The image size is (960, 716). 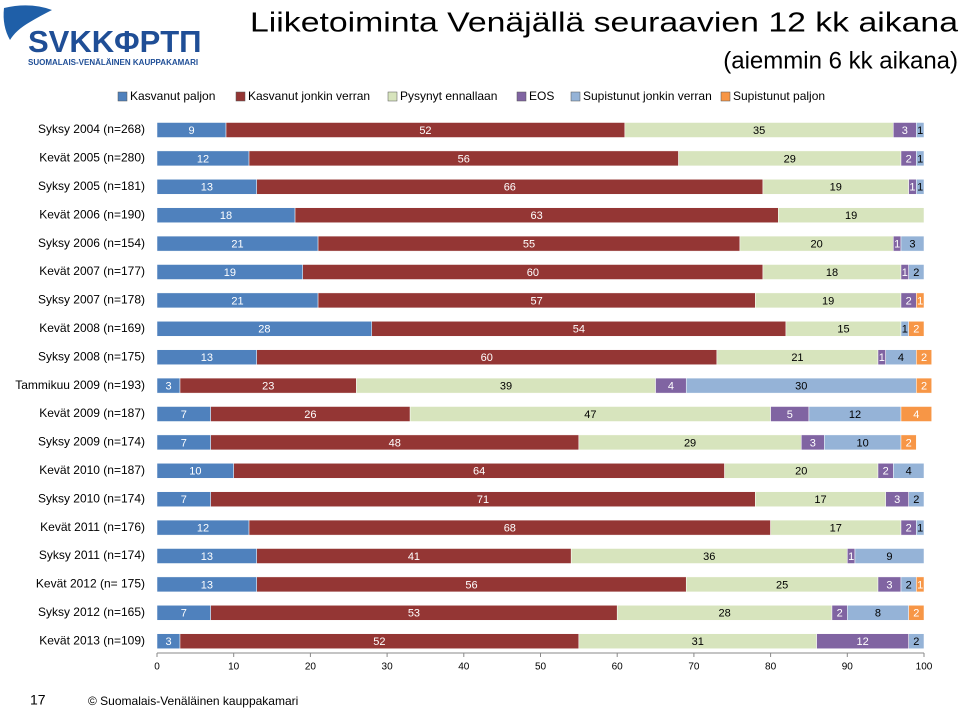 What do you see at coordinates (395, 443) in the screenshot?
I see `data-label: 48` at bounding box center [395, 443].